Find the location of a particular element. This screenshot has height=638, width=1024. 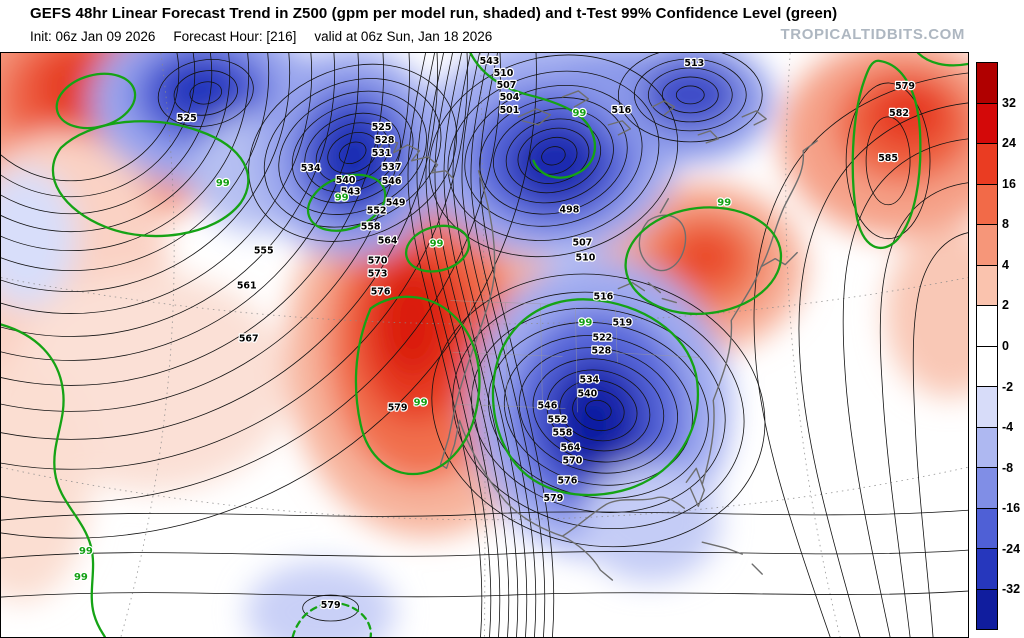

colorbar-ticks: 32 24 16 8 4 2 0 -2 -4 -8 -16 -24 -32 is located at coordinates (1013, 346).